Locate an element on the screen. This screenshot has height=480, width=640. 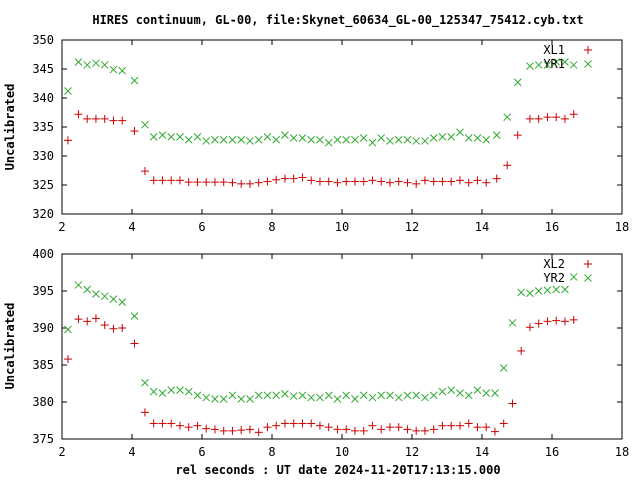
y-tick-label: 325 is located at coordinates (43, 185).